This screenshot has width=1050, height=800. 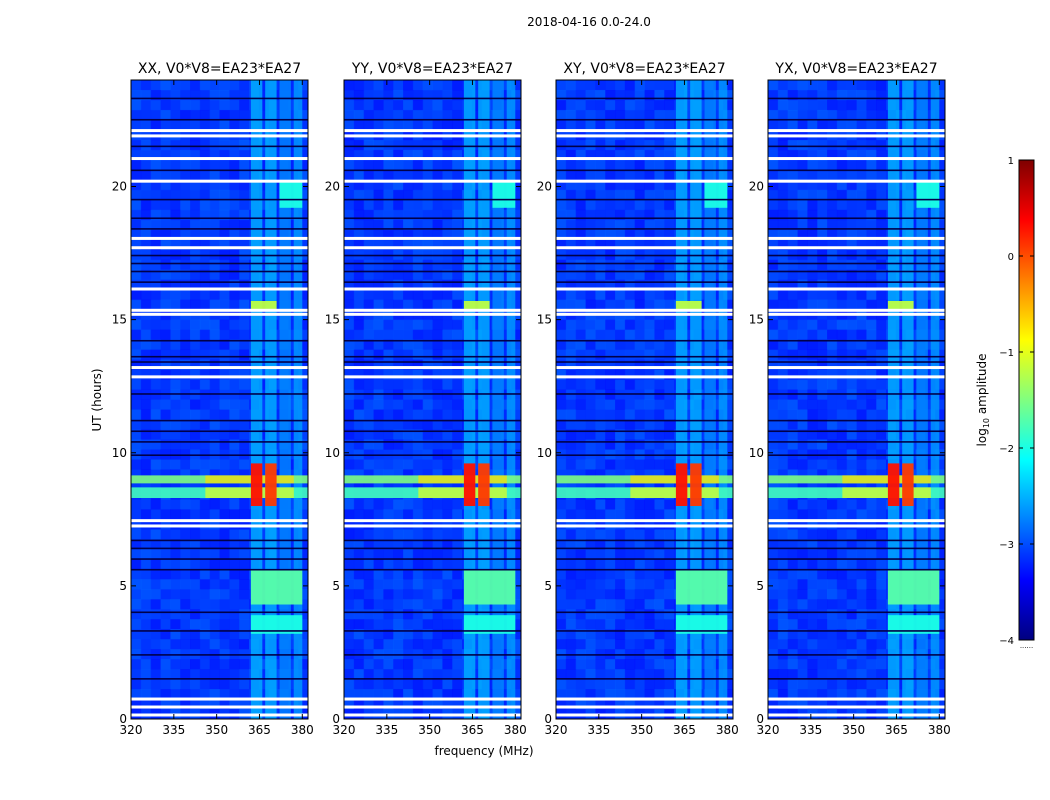 I want to click on colorbar-tick-label: −2, so click(x=1006, y=449).